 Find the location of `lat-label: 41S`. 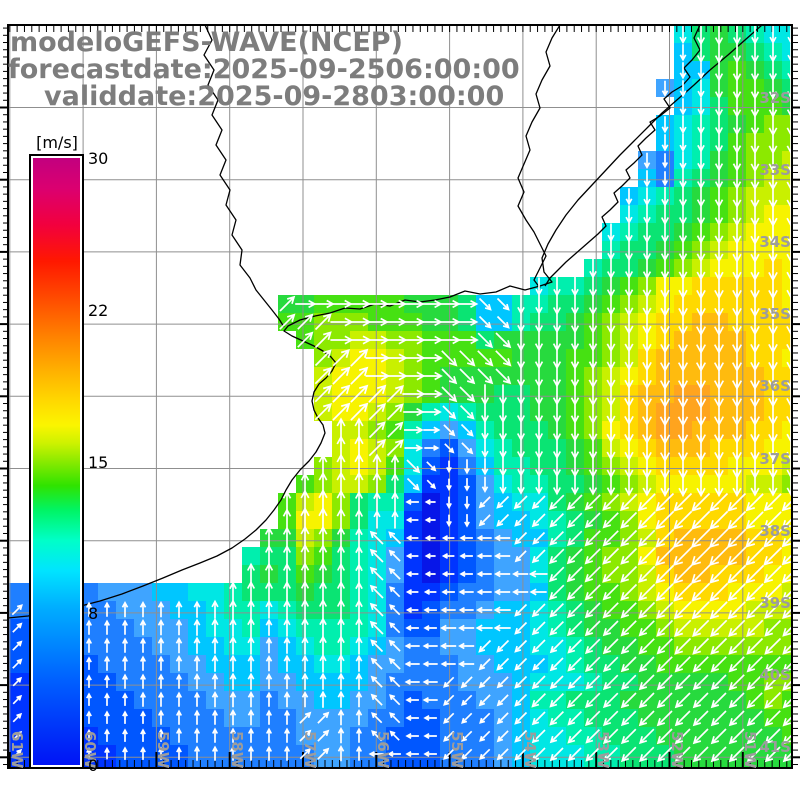

lat-label: 41S is located at coordinates (775, 747).